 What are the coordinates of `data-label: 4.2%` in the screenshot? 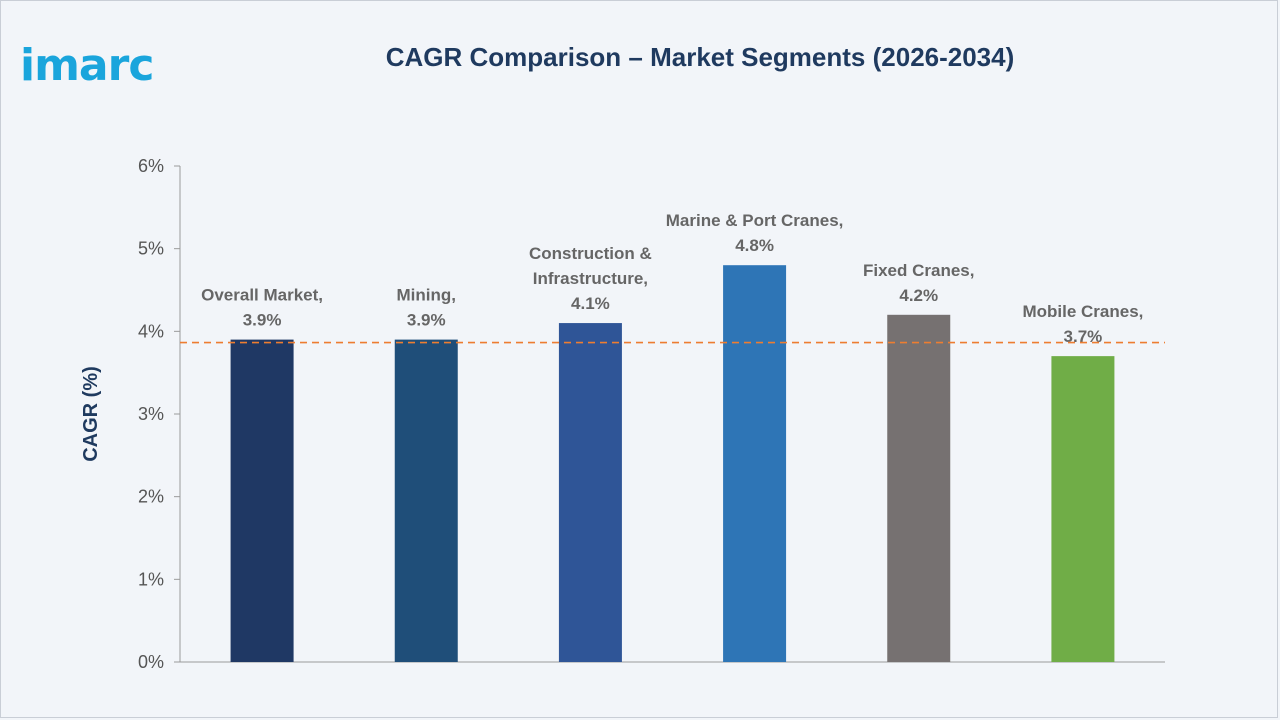 It's located at (918, 295).